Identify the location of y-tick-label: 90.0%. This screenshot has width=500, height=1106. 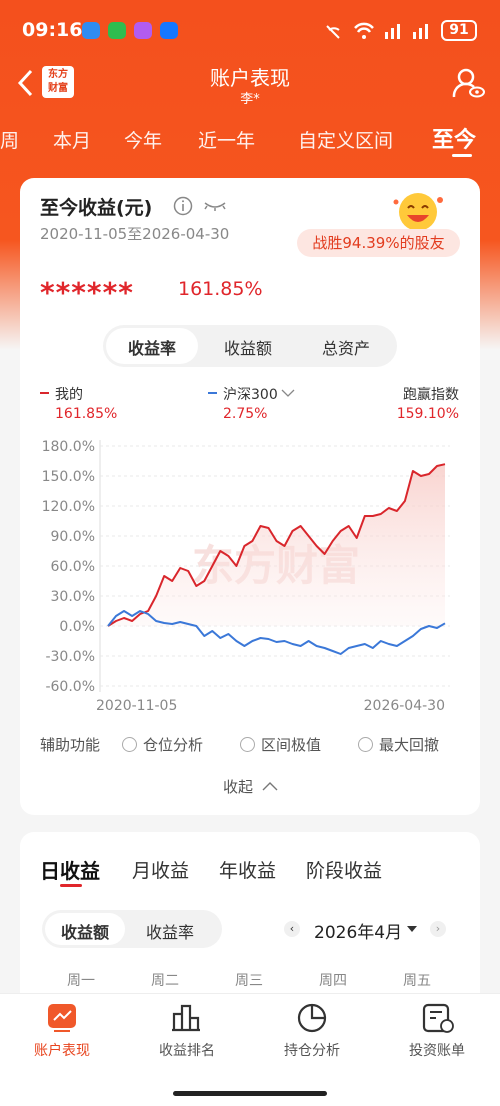
(73, 537).